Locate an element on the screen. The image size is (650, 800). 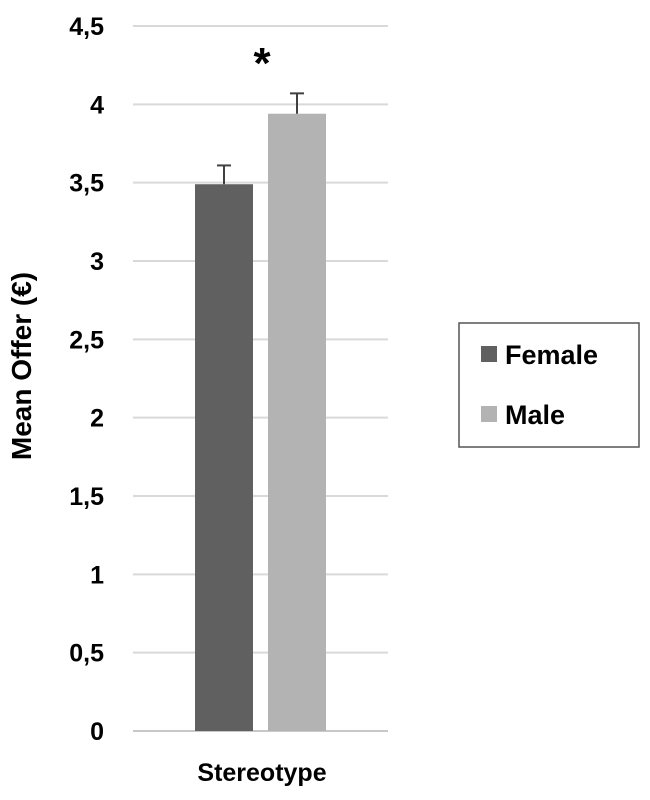
y-tick-label: 2 is located at coordinates (97, 419).